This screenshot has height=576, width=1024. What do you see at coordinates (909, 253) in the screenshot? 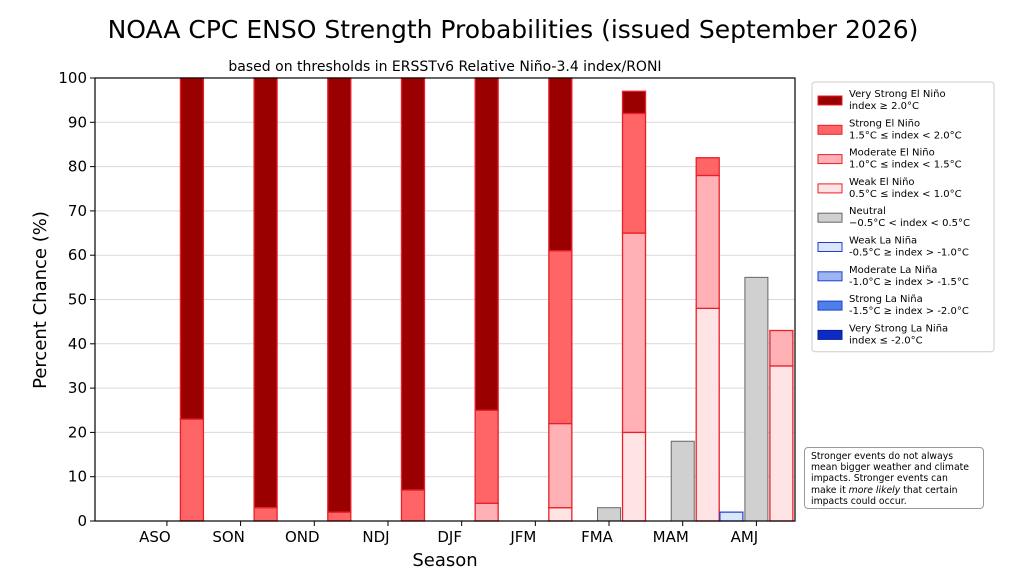
I see `legend-range-5: -0.5°C ≥ index > -1.0°C` at bounding box center [909, 253].